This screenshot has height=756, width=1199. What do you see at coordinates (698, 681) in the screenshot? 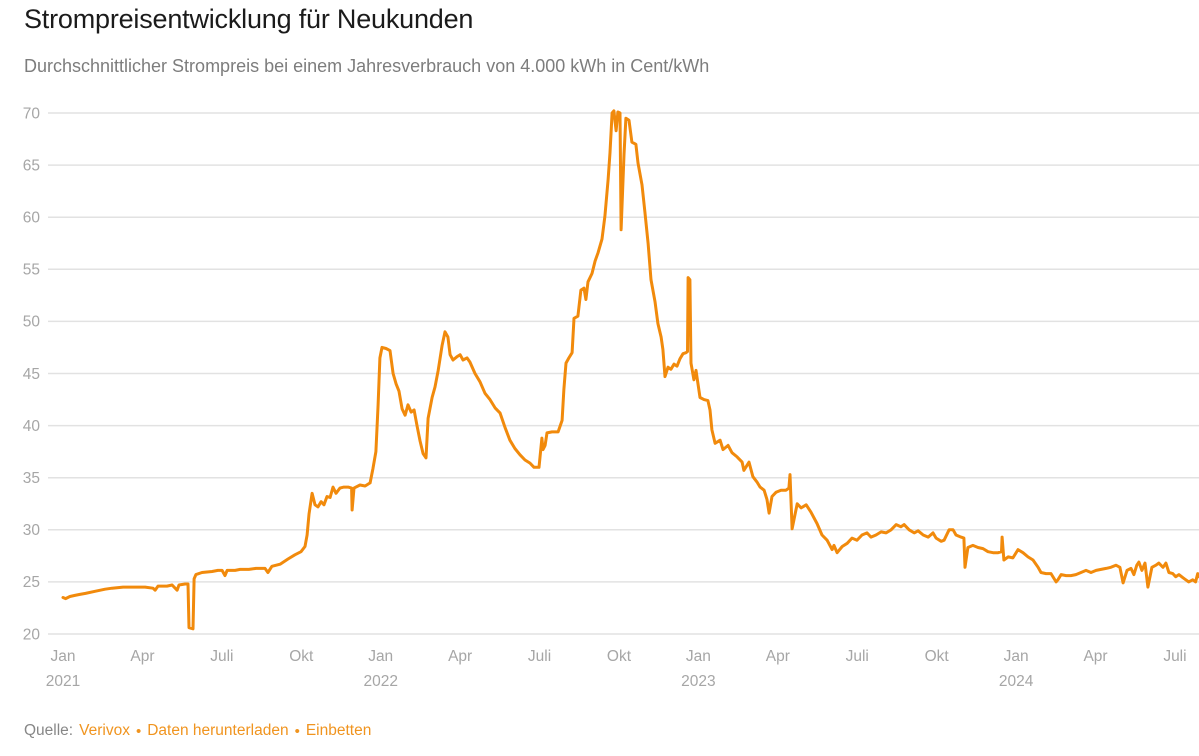
I see `x-tick-year-label: 2023` at bounding box center [698, 681].